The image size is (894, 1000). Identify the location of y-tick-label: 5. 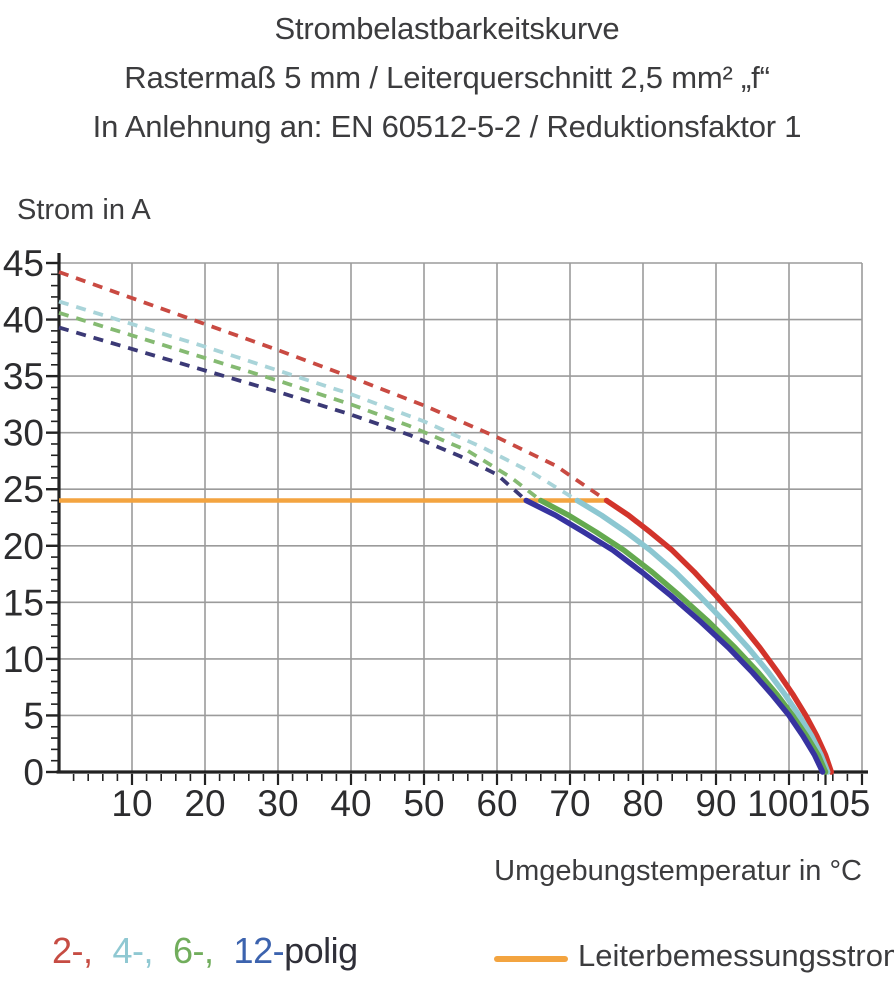
(33, 715).